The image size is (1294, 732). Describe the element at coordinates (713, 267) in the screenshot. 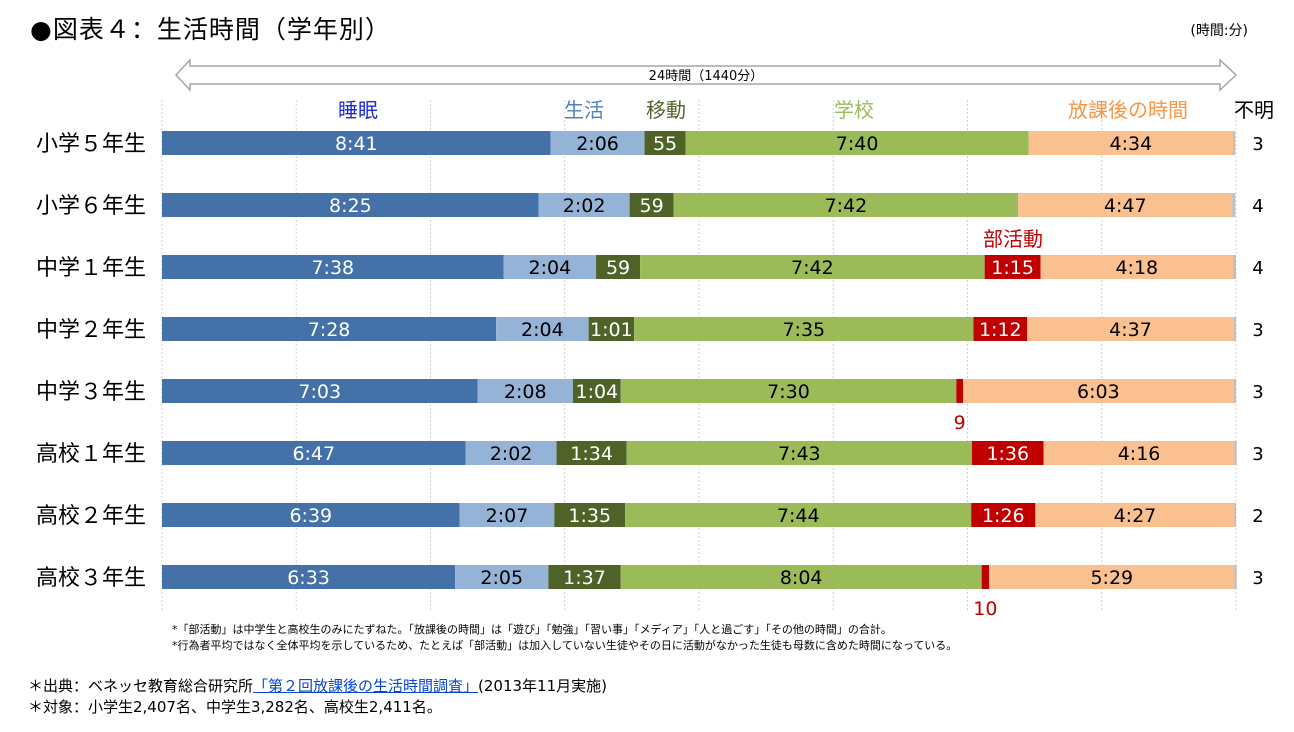

I see `bar-row: 7:38 2:04 59 7:42 1:15 4:18 4` at that location.